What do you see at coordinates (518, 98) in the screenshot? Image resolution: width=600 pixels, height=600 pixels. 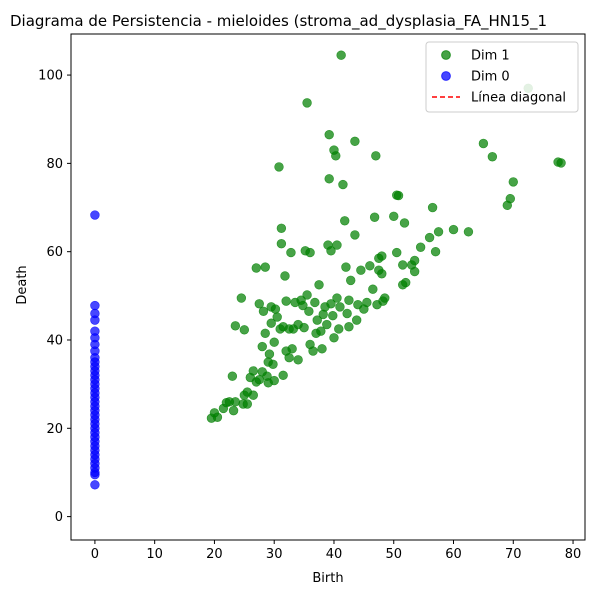 I see `legend-label-diagonal: Línea diagonal` at bounding box center [518, 98].